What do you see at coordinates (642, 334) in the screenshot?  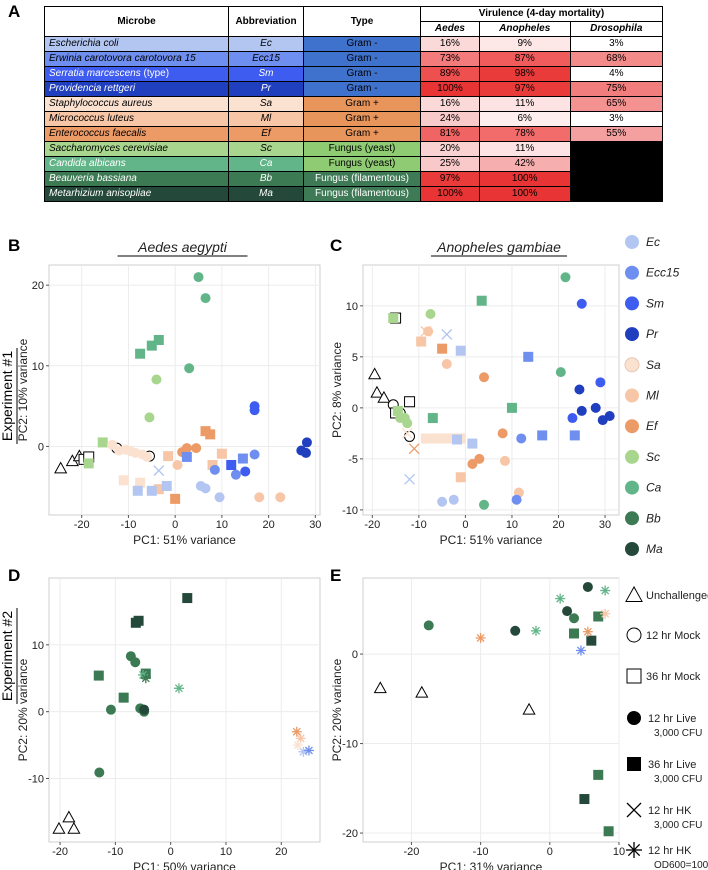 I see `legend-item: Pr` at bounding box center [642, 334].